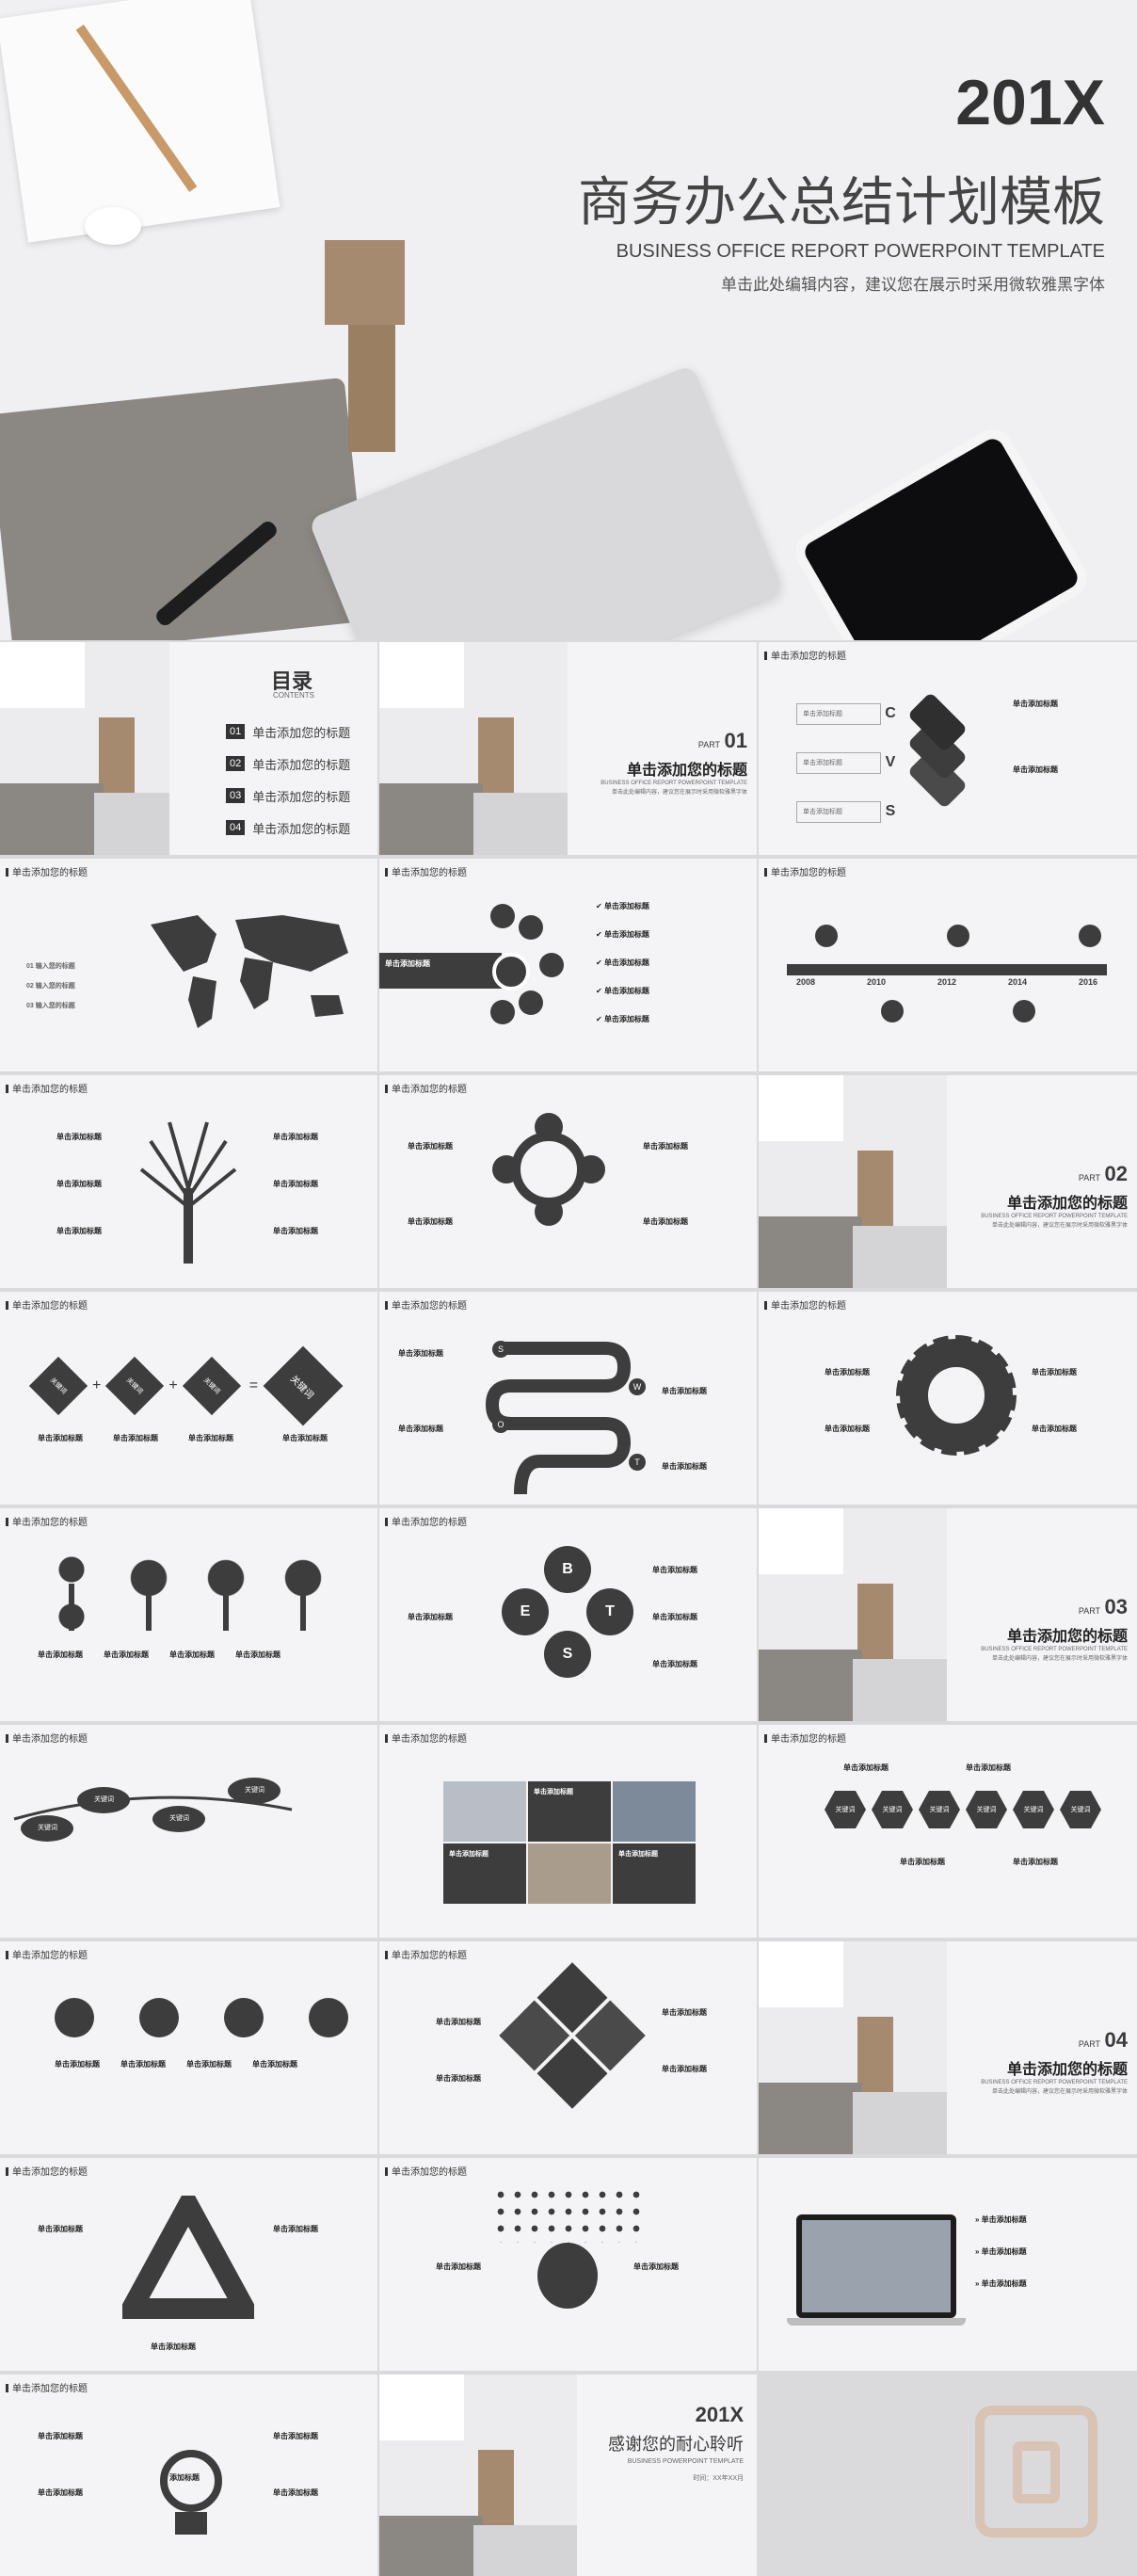  What do you see at coordinates (638, 1462) in the screenshot?
I see `swot-letter: T` at bounding box center [638, 1462].